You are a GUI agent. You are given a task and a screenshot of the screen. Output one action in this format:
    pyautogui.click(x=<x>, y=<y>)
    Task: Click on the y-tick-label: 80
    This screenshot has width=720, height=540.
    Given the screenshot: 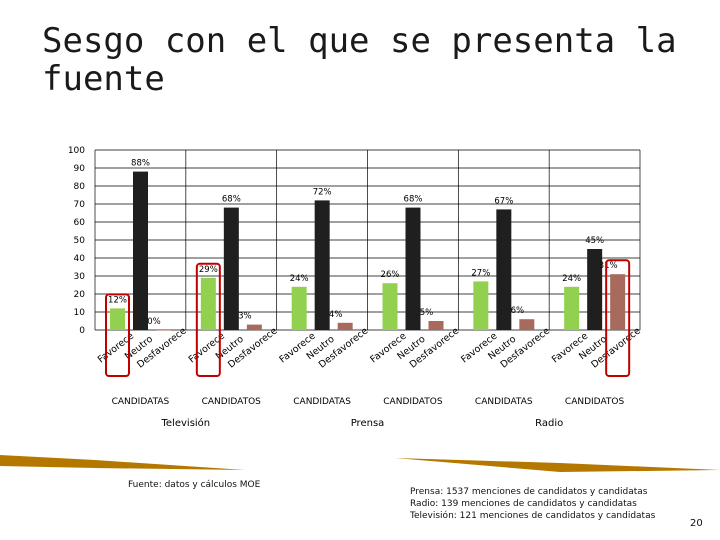 What is the action you would take?
    pyautogui.click(x=80, y=187)
    